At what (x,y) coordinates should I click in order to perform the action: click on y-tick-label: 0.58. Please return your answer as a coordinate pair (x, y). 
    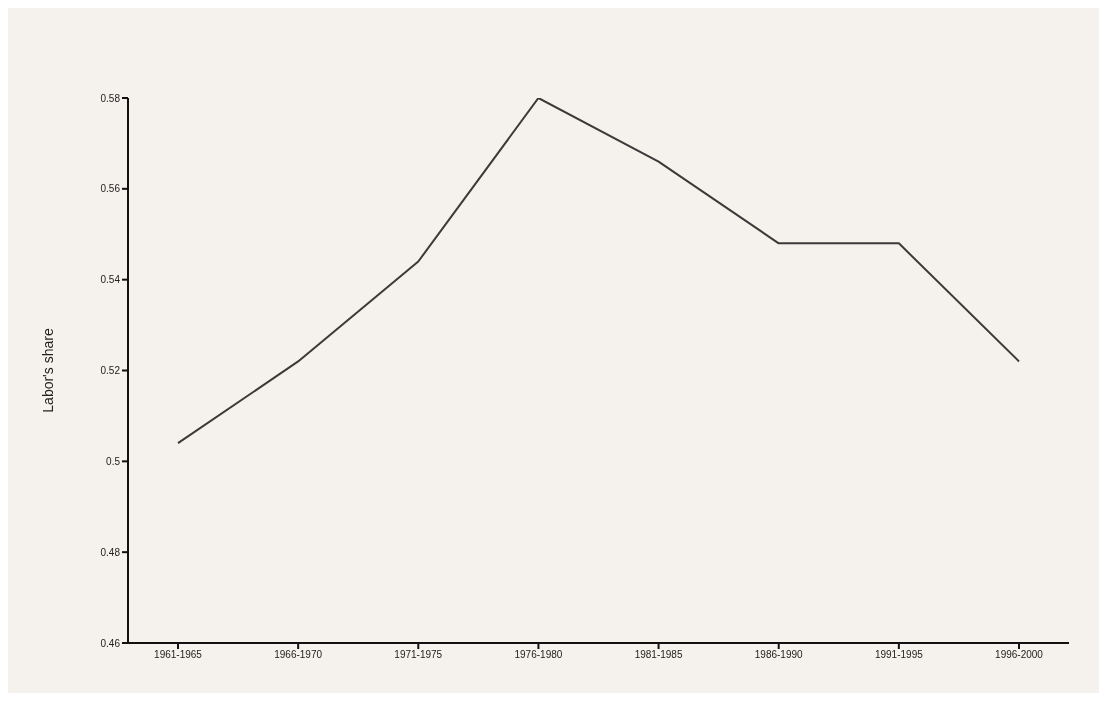
    Looking at the image, I should click on (110, 98).